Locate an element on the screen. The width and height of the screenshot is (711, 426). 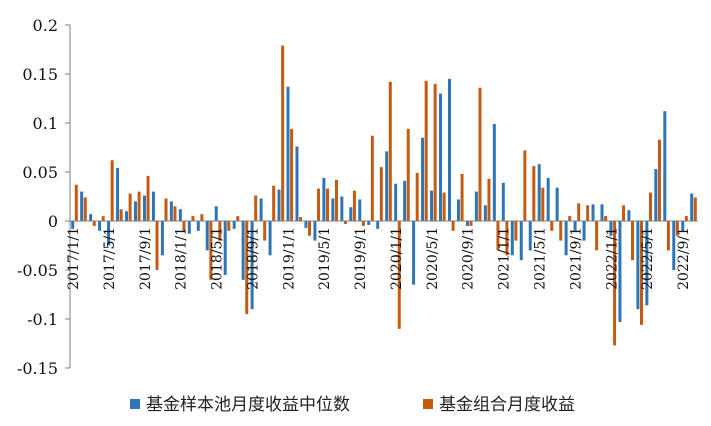
x-tick-label: 2019/1/1 is located at coordinates (289, 258).